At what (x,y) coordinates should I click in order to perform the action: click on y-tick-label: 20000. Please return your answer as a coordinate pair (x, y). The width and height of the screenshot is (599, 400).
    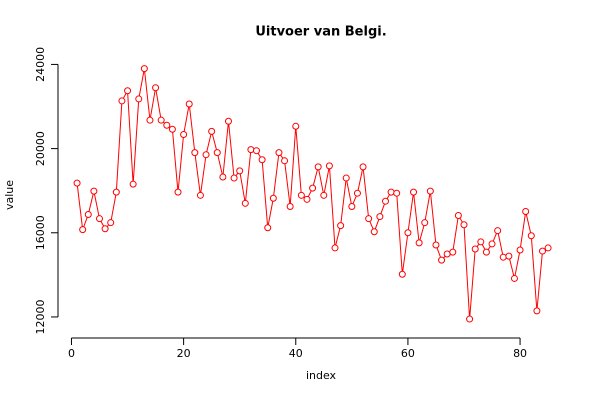
    Looking at the image, I should click on (40, 148).